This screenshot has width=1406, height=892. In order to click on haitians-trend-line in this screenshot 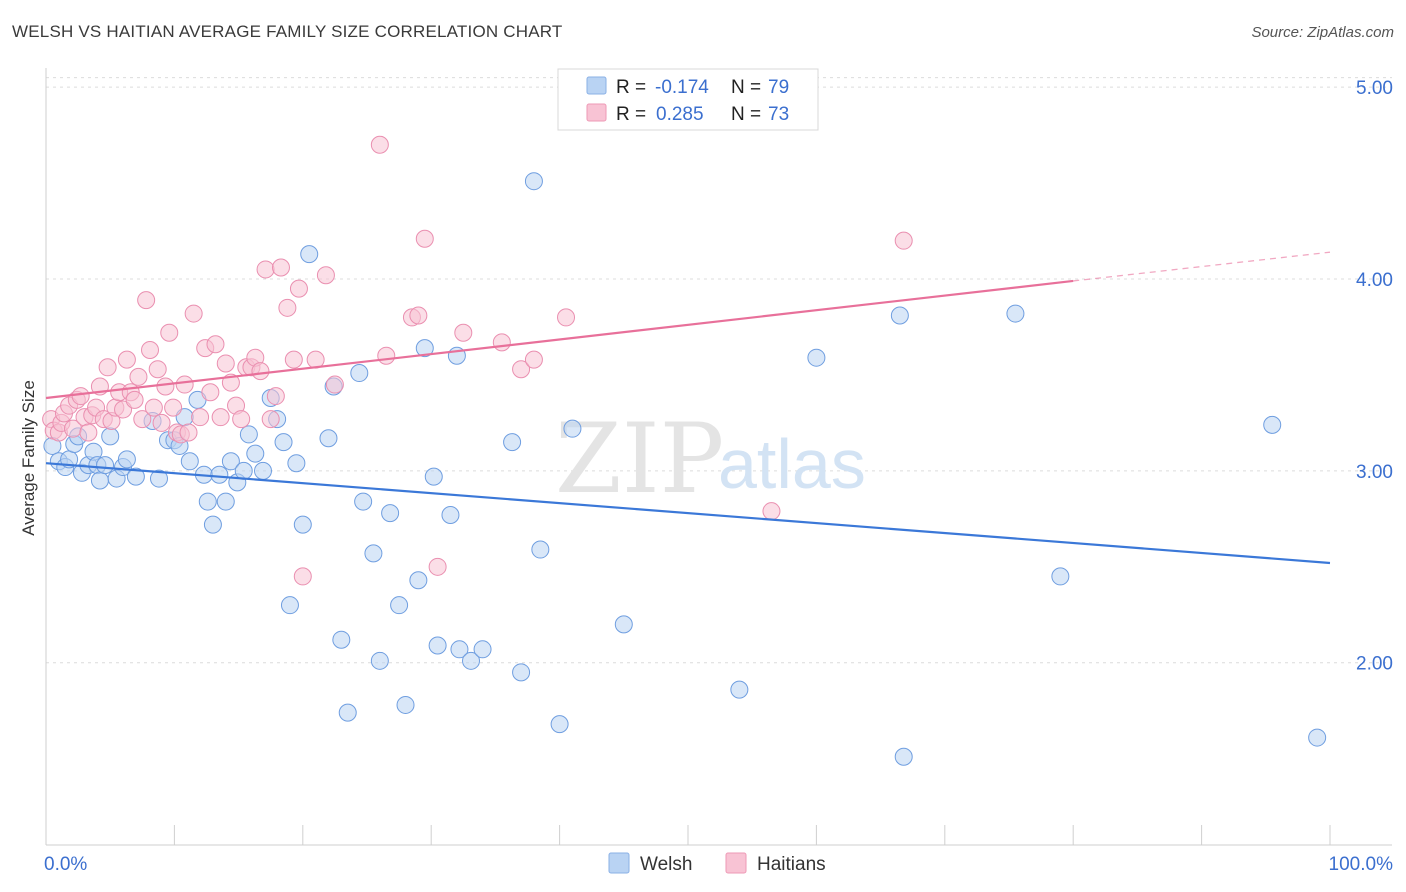, I will do `click(559, 339)`.